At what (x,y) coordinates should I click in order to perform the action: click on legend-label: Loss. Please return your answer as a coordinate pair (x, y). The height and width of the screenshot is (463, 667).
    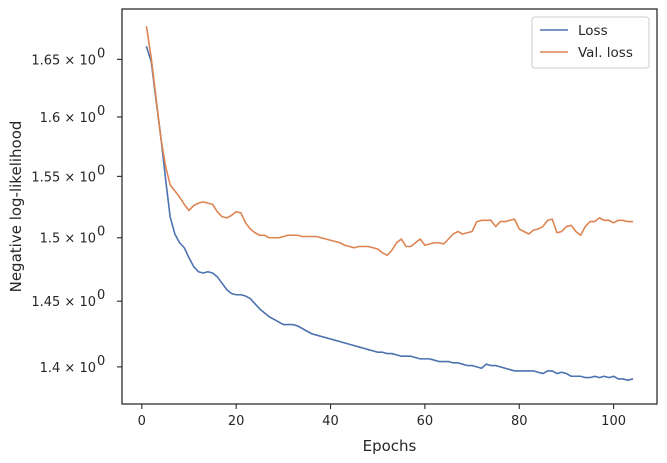
    Looking at the image, I should click on (593, 31).